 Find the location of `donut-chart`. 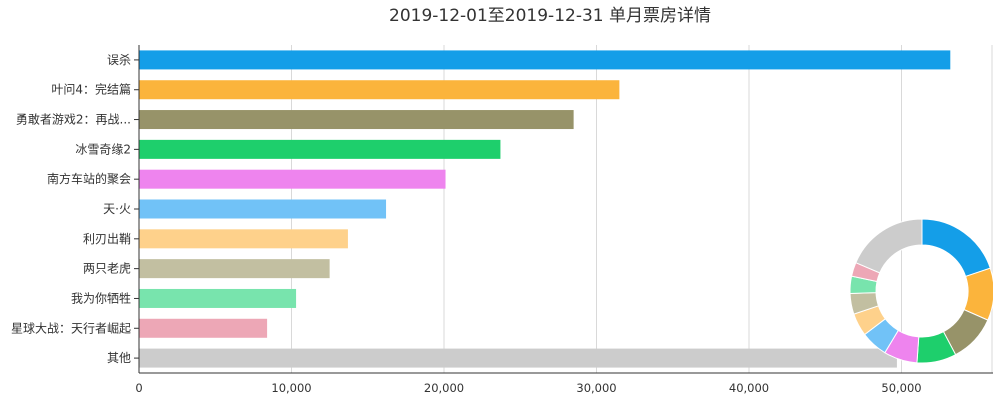

donut-chart is located at coordinates (921, 291).